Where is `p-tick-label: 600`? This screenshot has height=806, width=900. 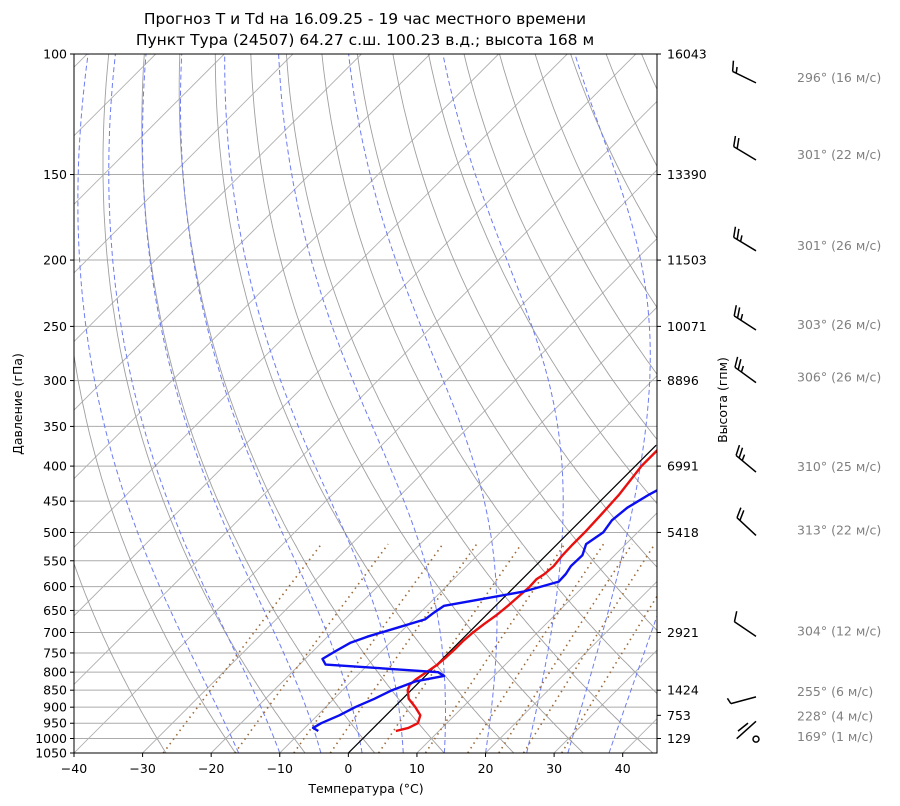
p-tick-label: 600 is located at coordinates (55, 586).